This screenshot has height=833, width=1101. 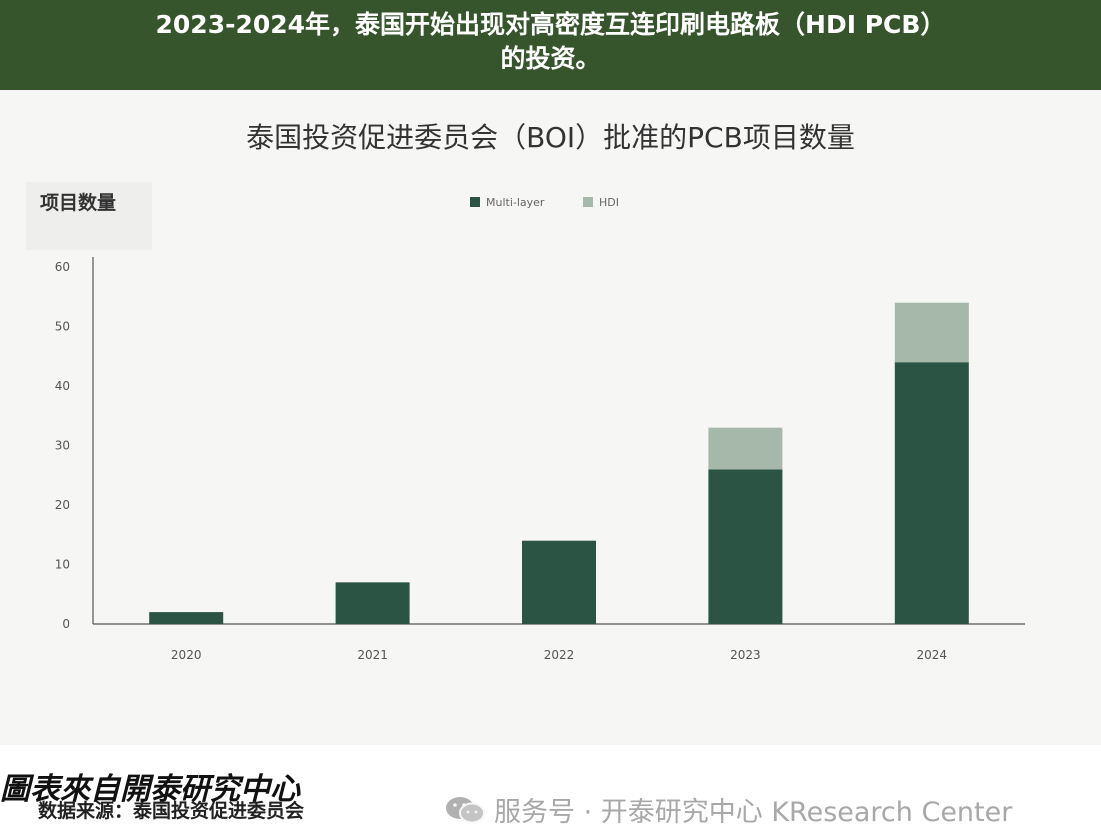 What do you see at coordinates (62, 565) in the screenshot?
I see `y-tick-label: 10` at bounding box center [62, 565].